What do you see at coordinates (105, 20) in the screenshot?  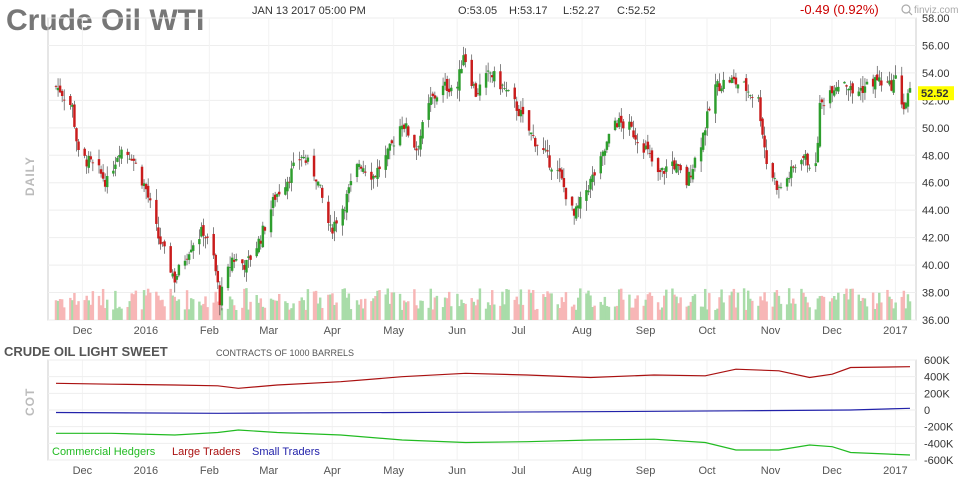 I see `chart-title: Crude Oil WTI` at bounding box center [105, 20].